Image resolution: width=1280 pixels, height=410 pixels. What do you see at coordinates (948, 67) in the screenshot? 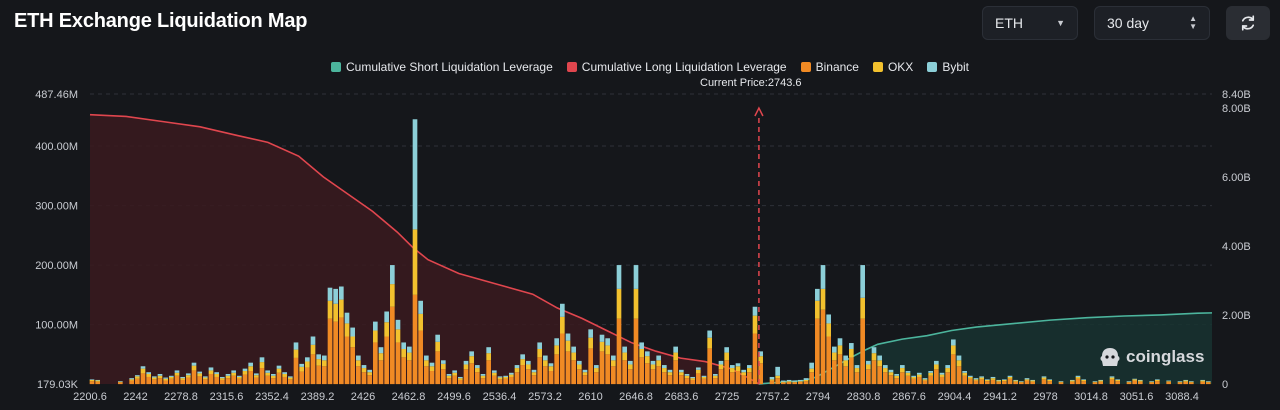
I see `legend-item: Bybit` at bounding box center [948, 67].